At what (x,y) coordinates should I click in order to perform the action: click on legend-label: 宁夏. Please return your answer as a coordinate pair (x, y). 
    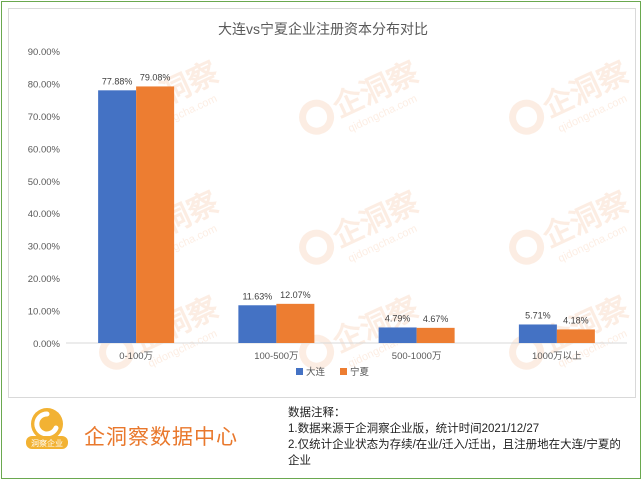
    Looking at the image, I should click on (360, 372).